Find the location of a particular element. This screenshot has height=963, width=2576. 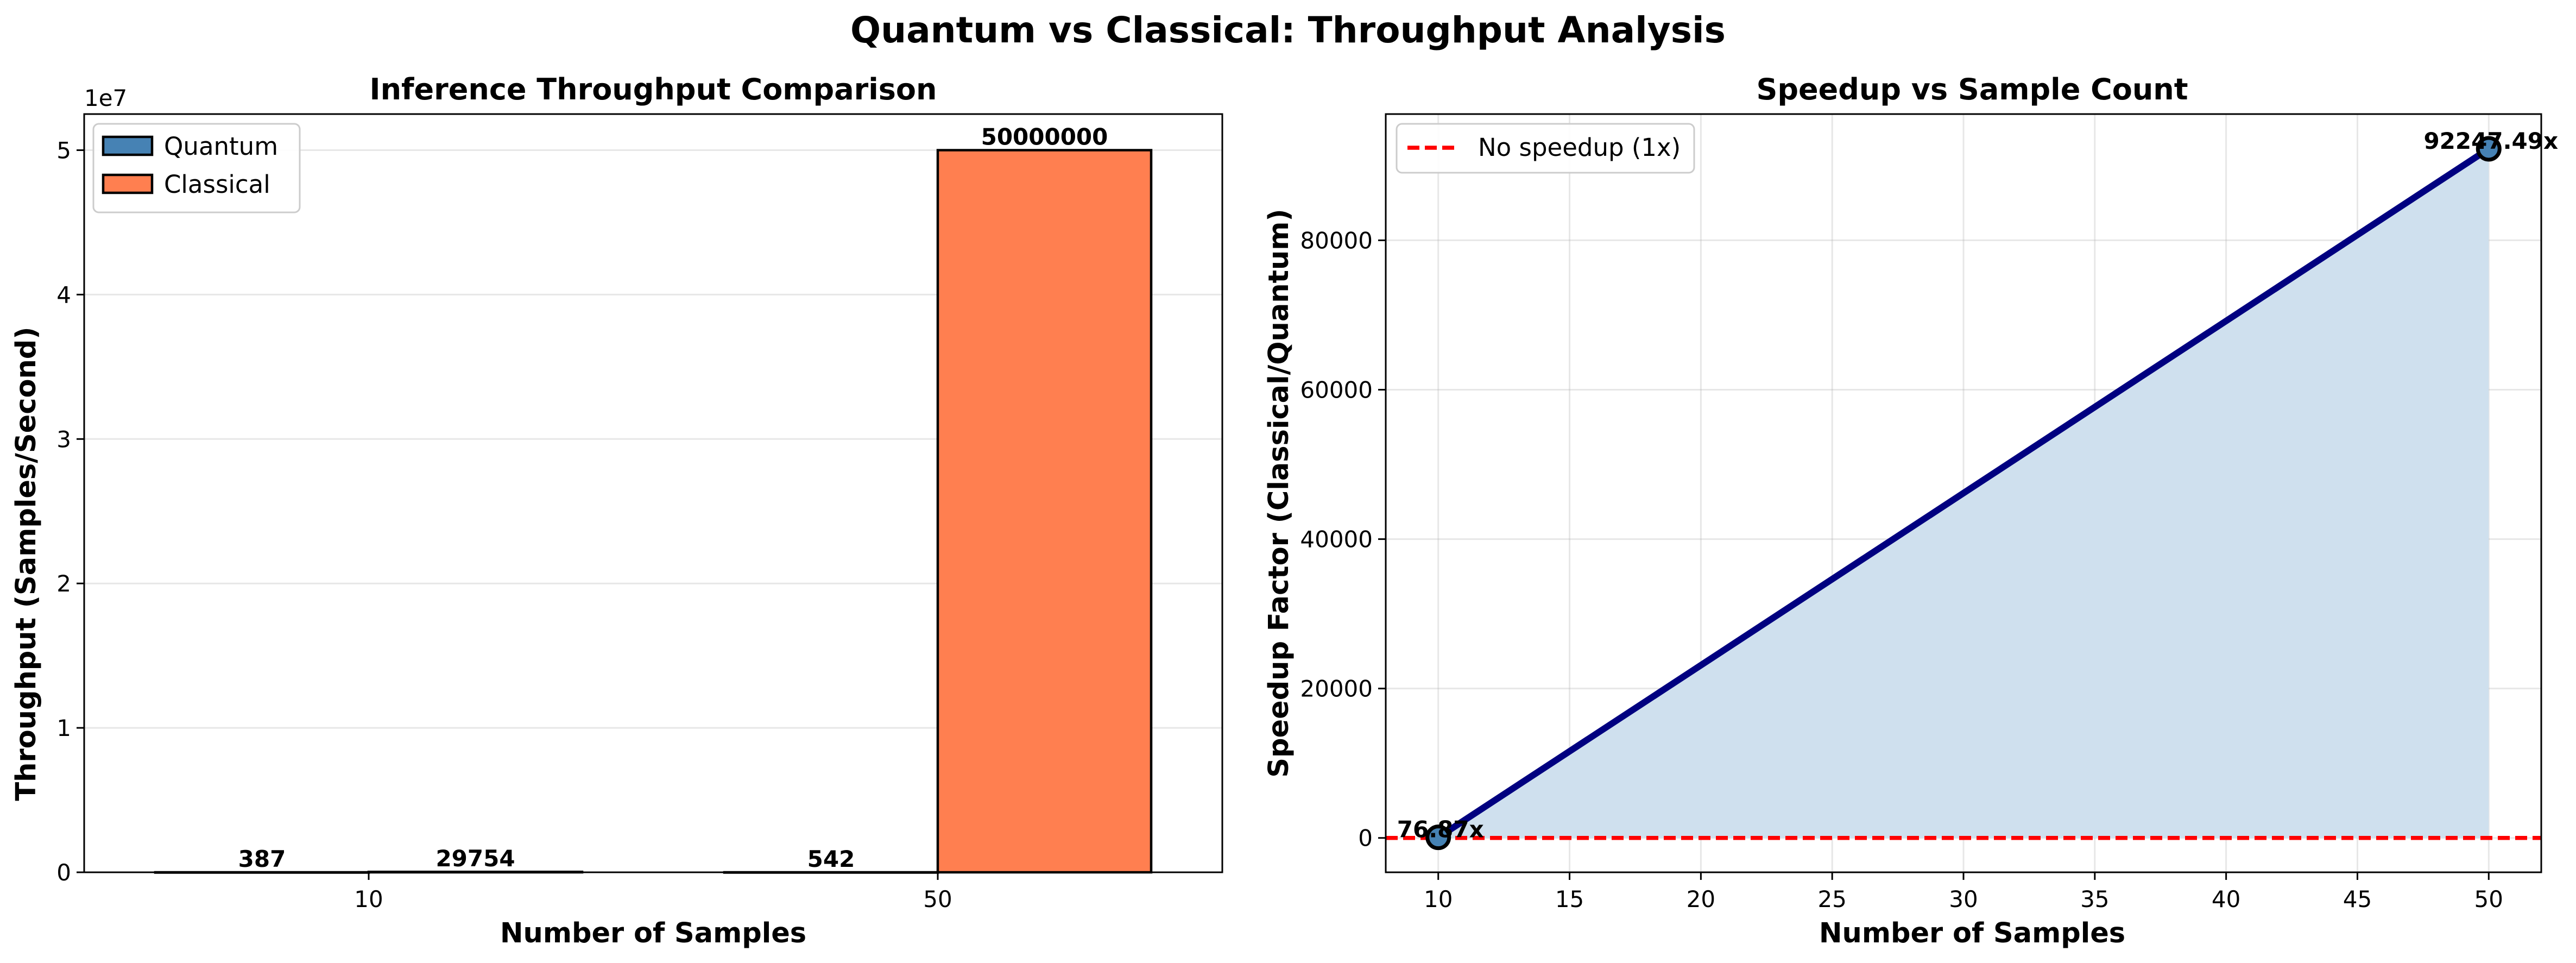

speedup-point-label: 92247.49x is located at coordinates (2491, 141).